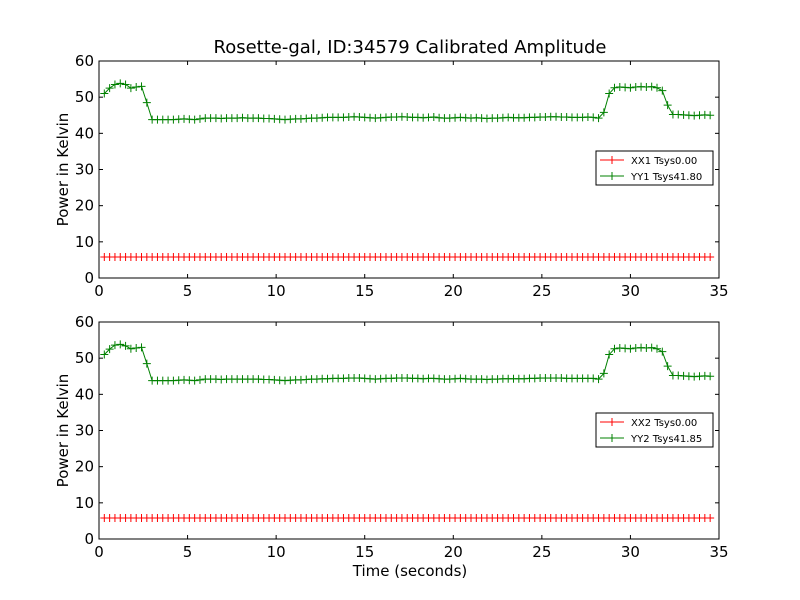 The image size is (800, 600). I want to click on legend-label: XX1 Tsys0.00, so click(664, 161).